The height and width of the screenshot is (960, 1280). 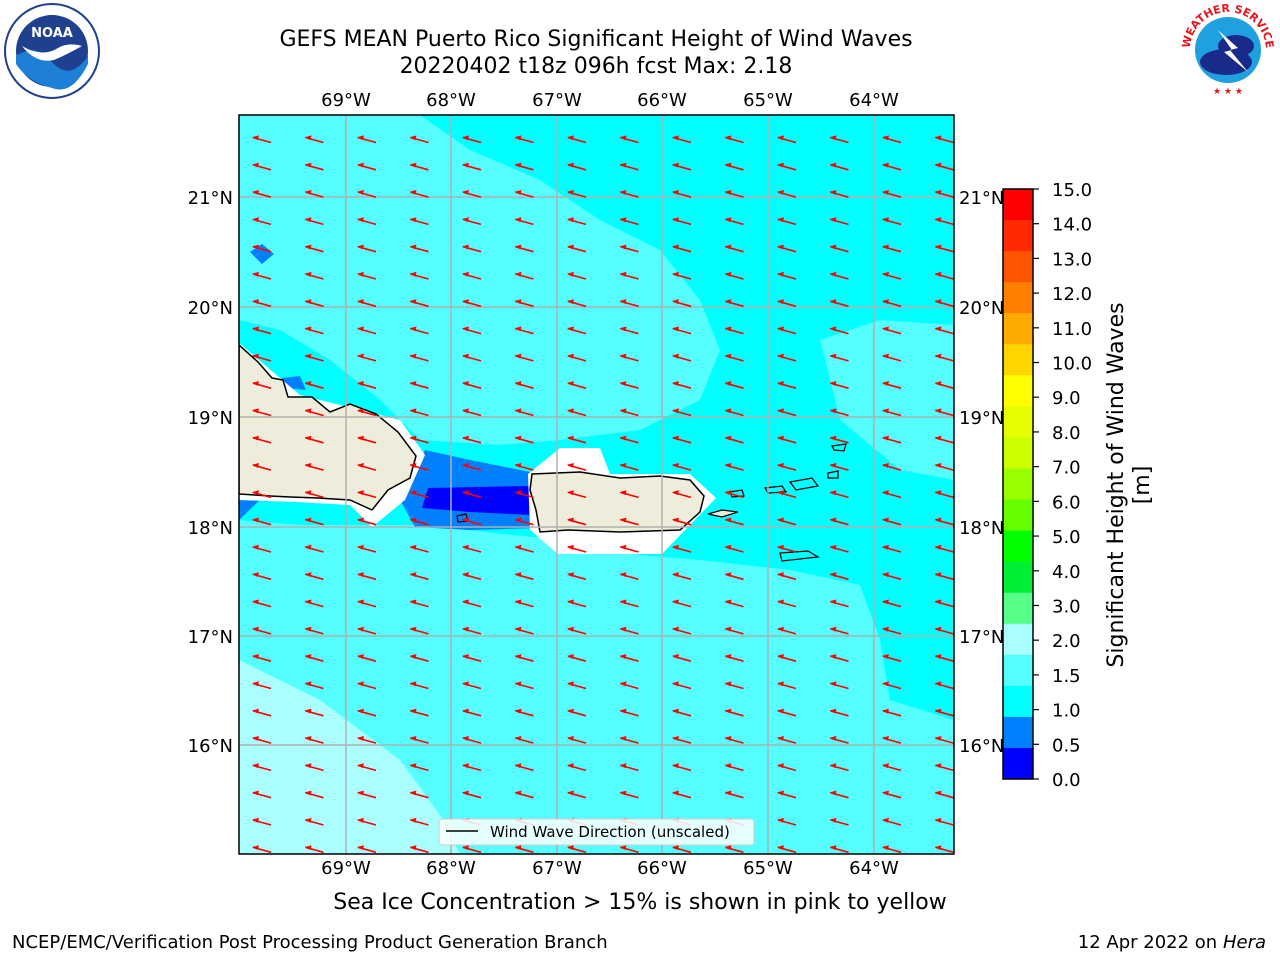 I want to click on lon-label: 69°W, so click(x=346, y=100).